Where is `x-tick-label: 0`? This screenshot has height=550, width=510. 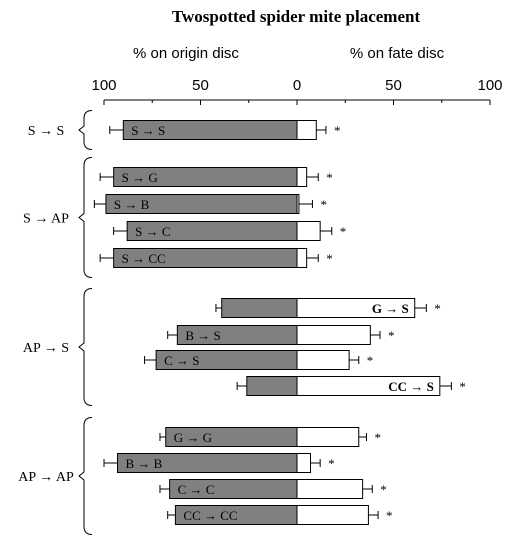 x-tick-label: 0 is located at coordinates (297, 85).